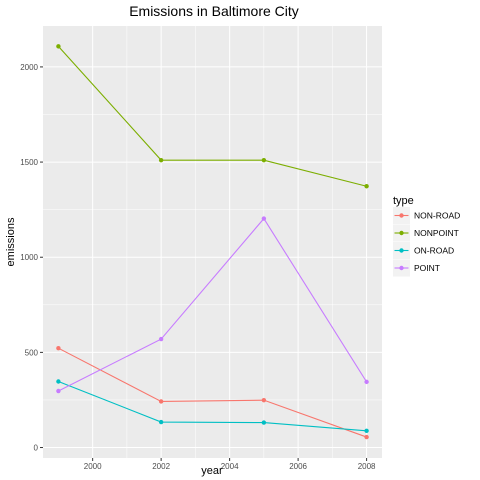 This screenshot has height=480, width=480. I want to click on chart-title: Emissions in Baltimore City, so click(214, 11).